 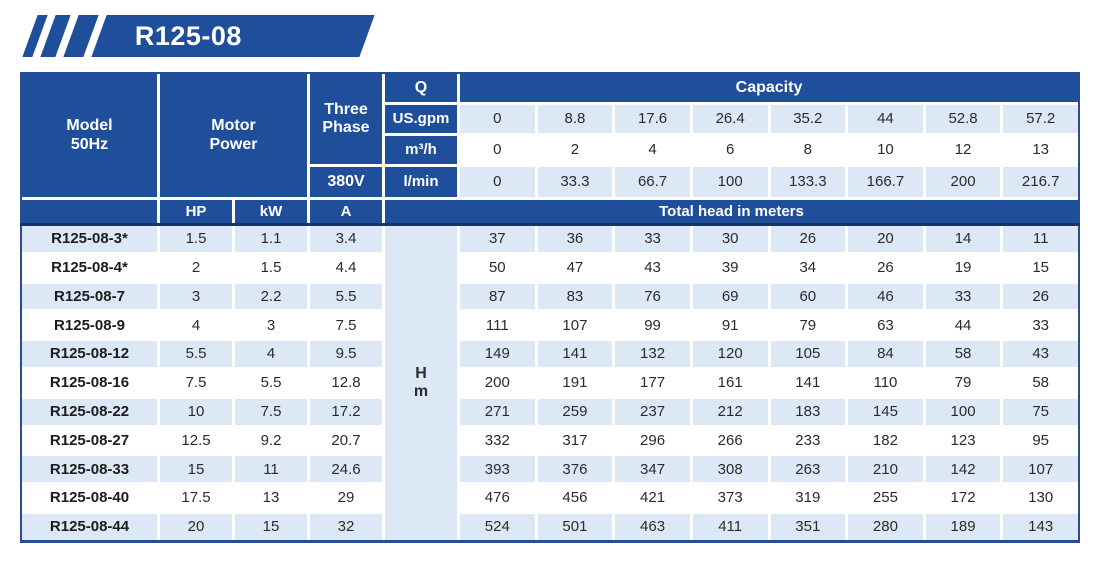 What do you see at coordinates (730, 182) in the screenshot?
I see `capacity-cell: 100` at bounding box center [730, 182].